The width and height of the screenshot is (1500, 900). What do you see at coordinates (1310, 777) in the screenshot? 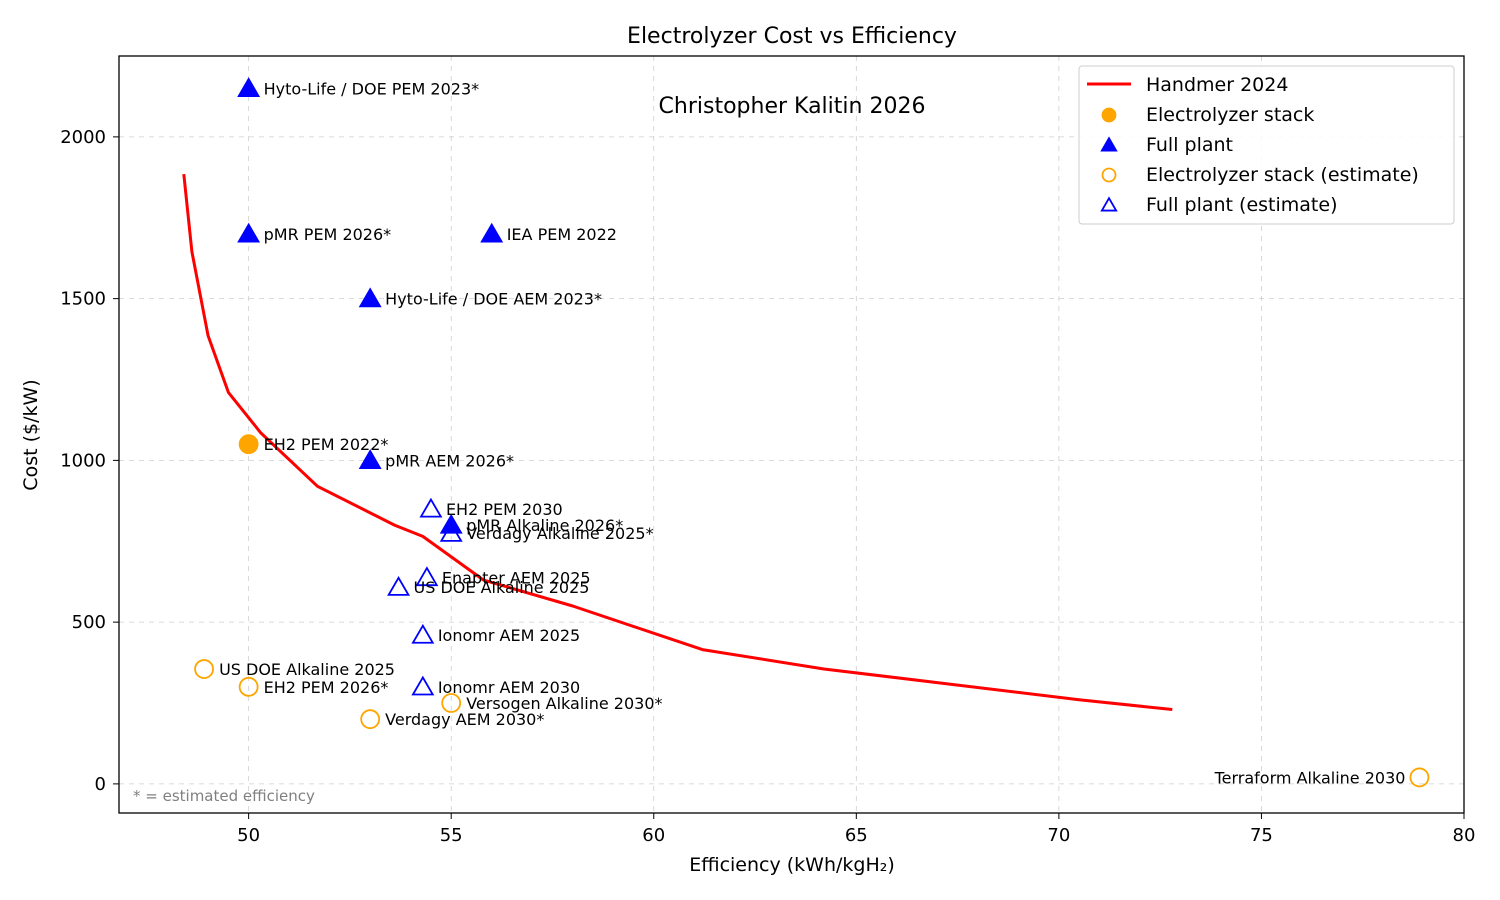
I see `data-point-label: Terraform Alkaline 2030` at bounding box center [1310, 777].